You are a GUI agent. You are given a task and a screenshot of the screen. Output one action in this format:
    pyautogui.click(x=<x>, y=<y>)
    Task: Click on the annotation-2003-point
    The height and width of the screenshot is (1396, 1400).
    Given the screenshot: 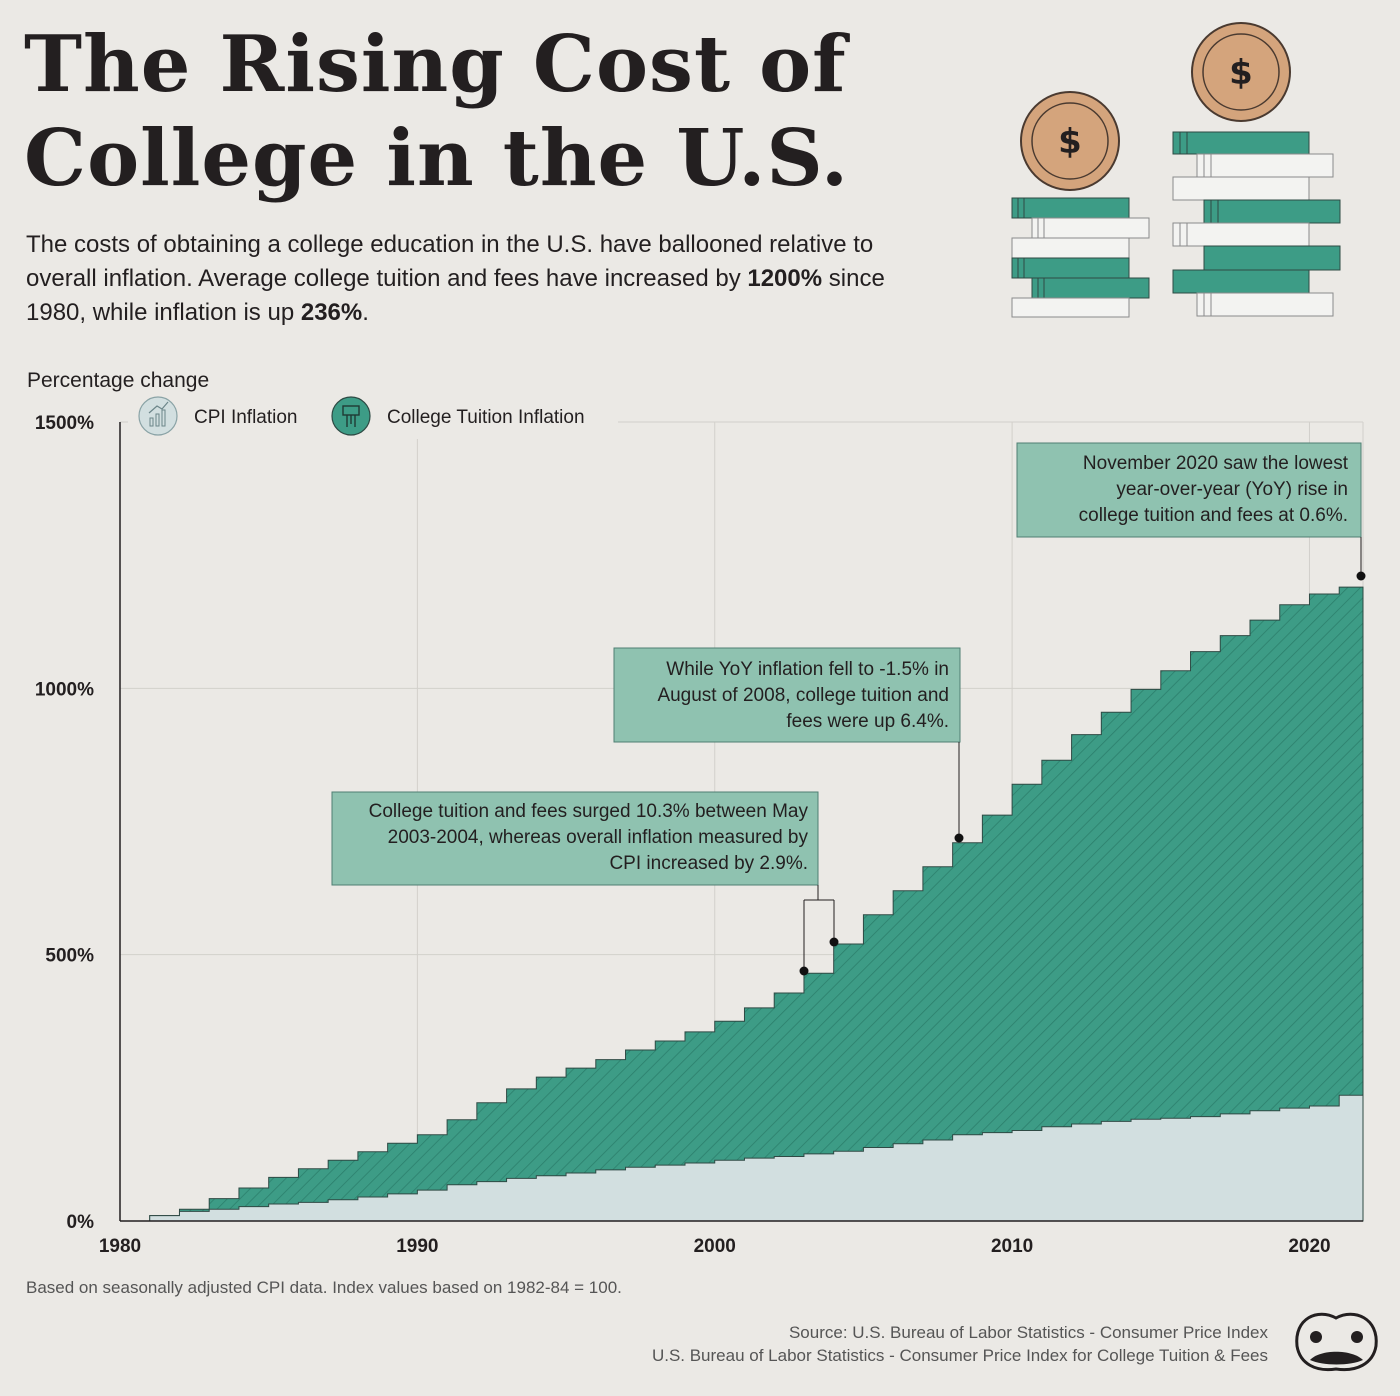 What is the action you would take?
    pyautogui.click(x=804, y=971)
    